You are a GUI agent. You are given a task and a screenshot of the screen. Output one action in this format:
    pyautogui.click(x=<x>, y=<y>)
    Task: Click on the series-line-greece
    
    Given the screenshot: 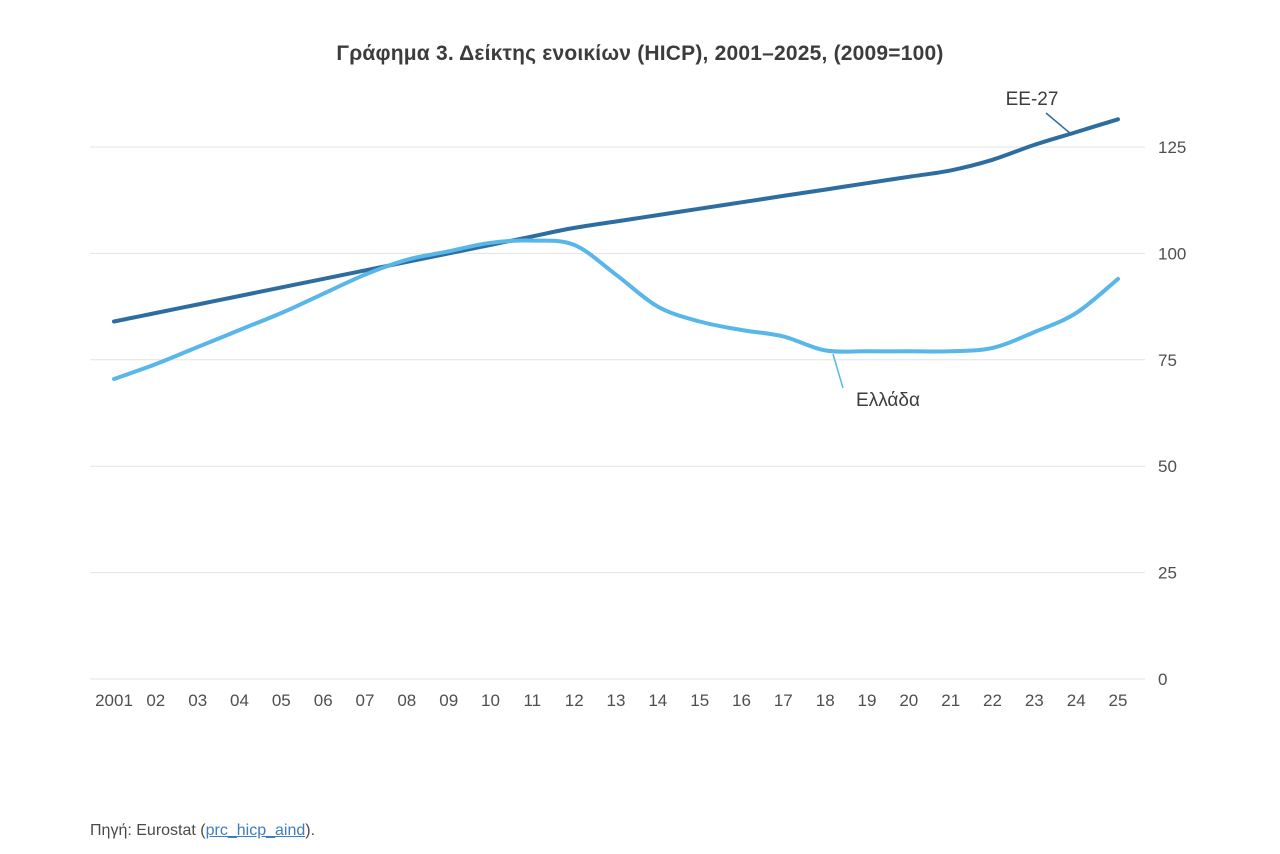 What is the action you would take?
    pyautogui.click(x=616, y=309)
    